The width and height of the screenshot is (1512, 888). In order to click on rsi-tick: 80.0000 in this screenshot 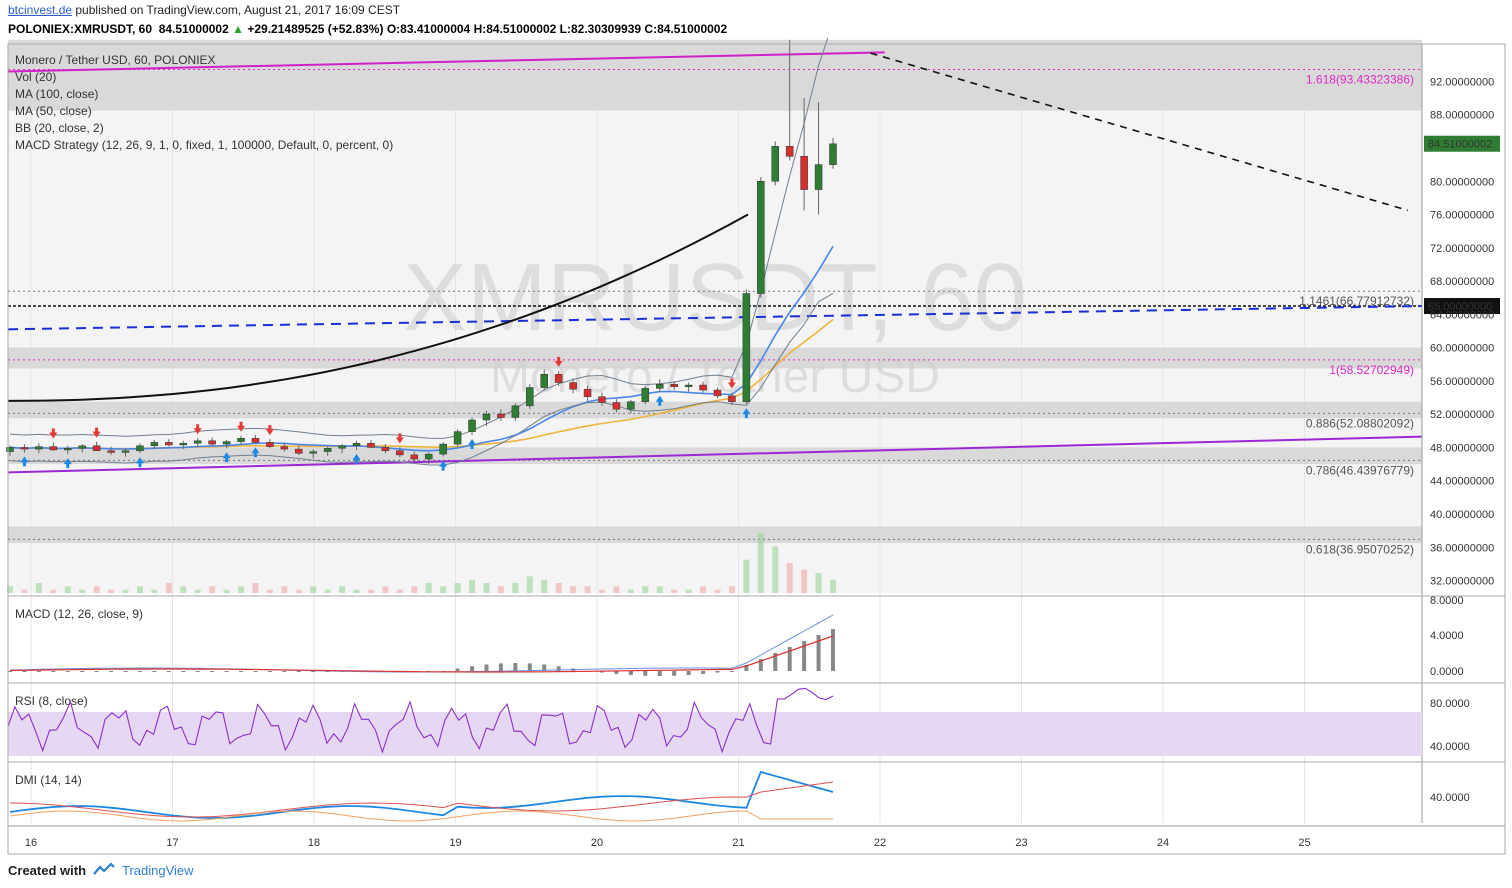, I will do `click(1450, 704)`.